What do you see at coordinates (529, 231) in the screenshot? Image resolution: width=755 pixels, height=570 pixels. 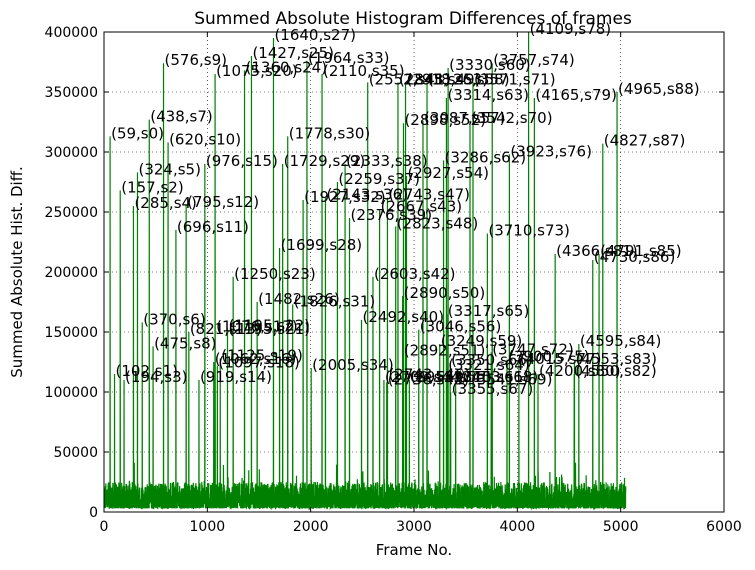 I see `peak-label: (3710,s73)` at bounding box center [529, 231].